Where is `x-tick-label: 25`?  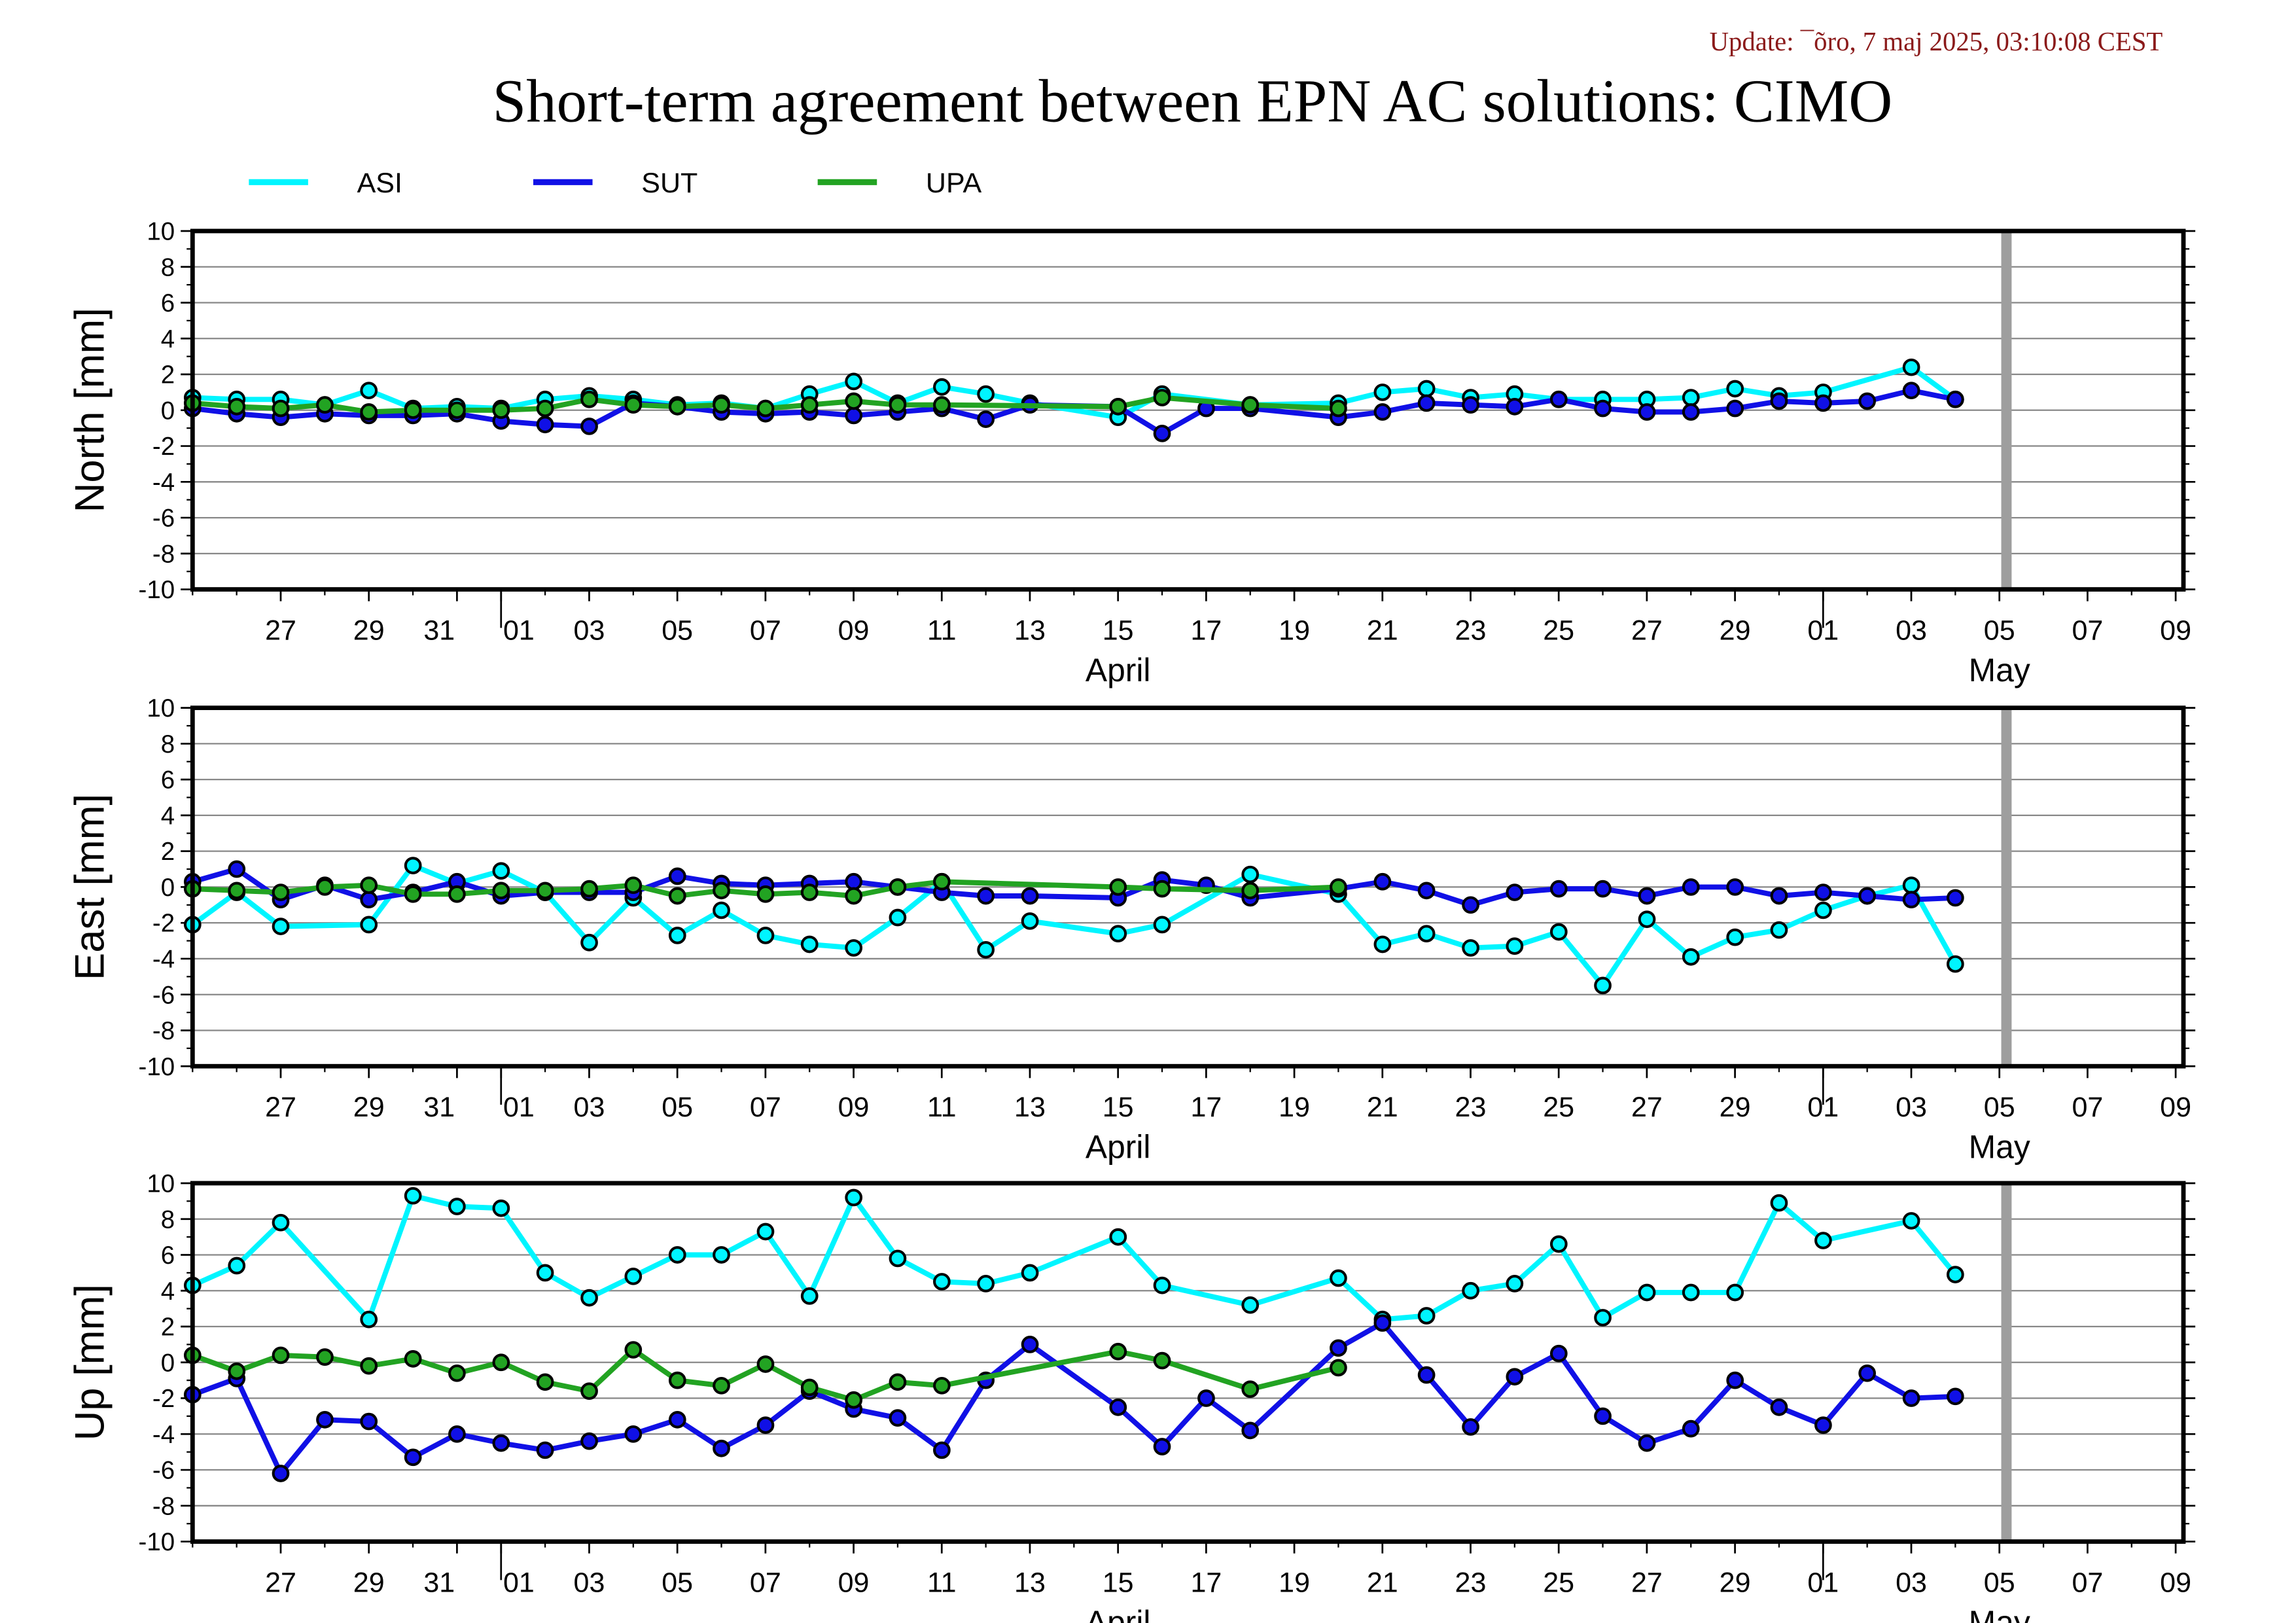
x-tick-label: 25 is located at coordinates (1559, 1107).